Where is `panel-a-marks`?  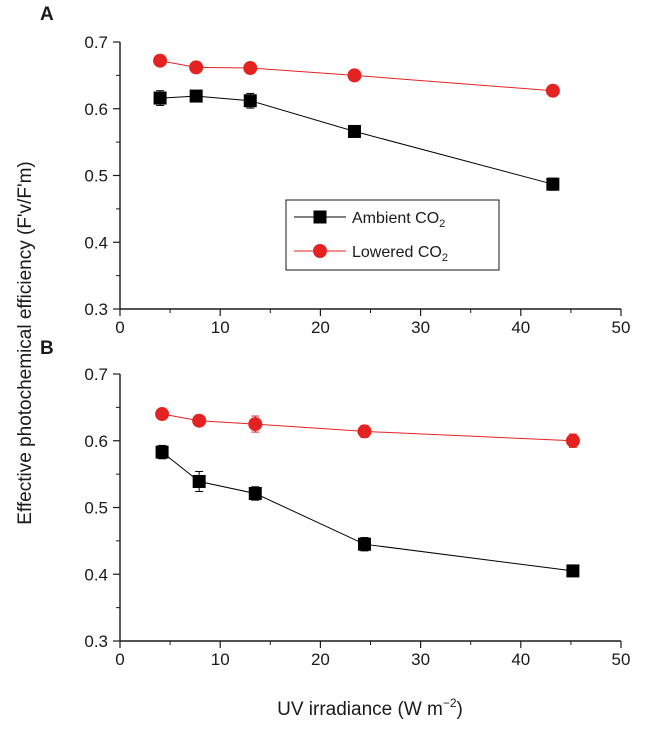
panel-a-marks is located at coordinates (356, 122).